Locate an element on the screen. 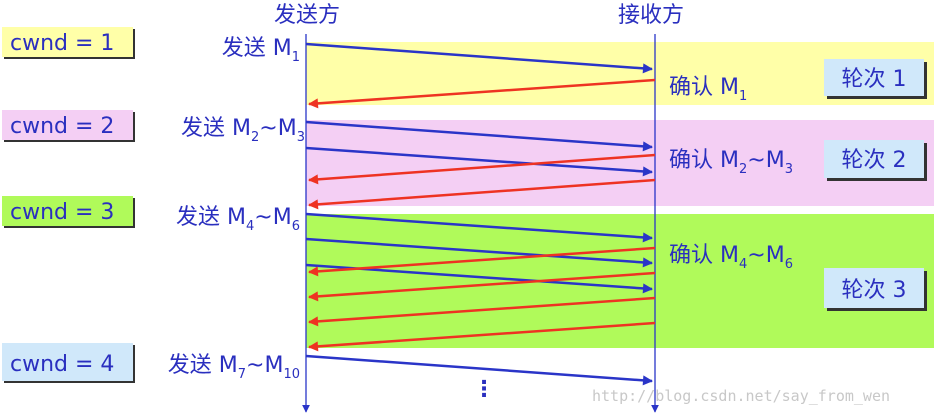 This screenshot has width=934, height=415. ack-label-3: 确认 M4~M6 is located at coordinates (731, 257).